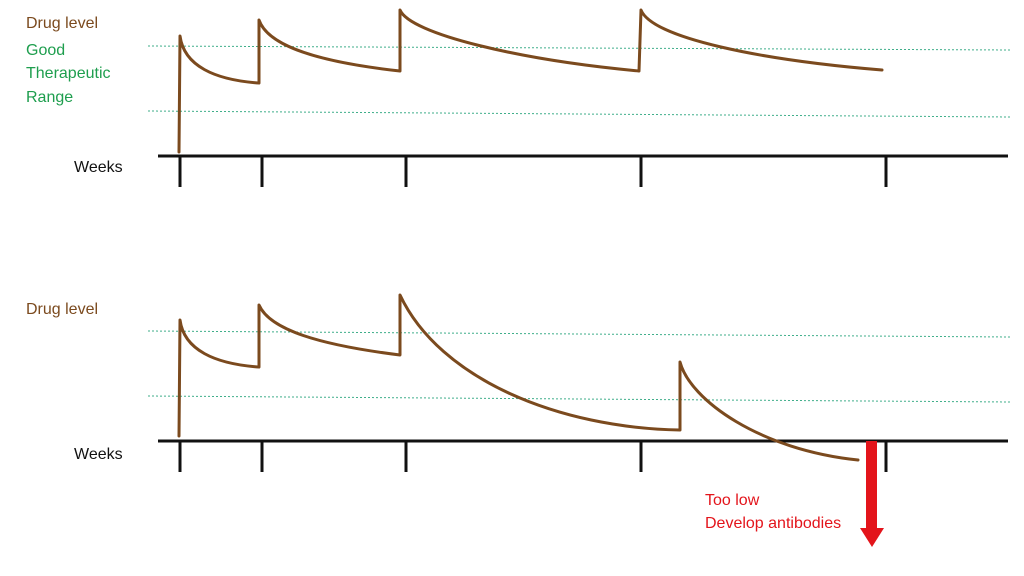  Describe the element at coordinates (872, 494) in the screenshot. I see `down-arrow-icon` at that location.